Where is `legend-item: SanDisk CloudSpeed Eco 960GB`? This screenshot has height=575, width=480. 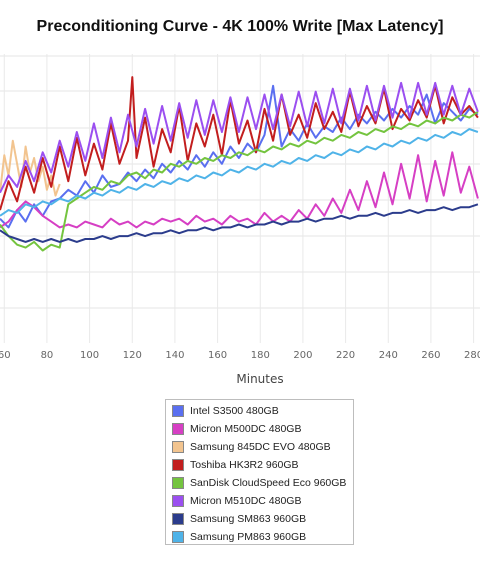 legend-item: SanDisk CloudSpeed Eco 960GB is located at coordinates (262, 483).